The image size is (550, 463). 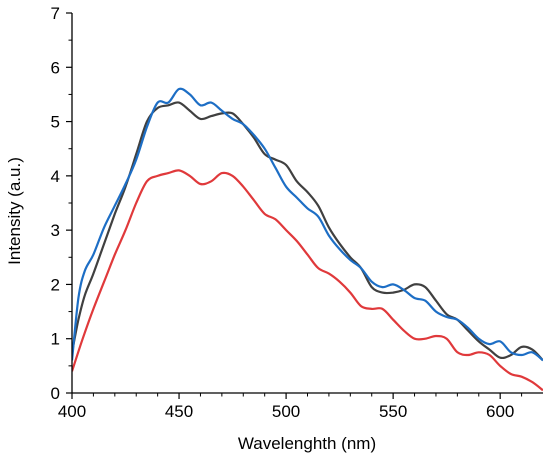 I want to click on y-tick-label: 5, so click(x=55, y=122).